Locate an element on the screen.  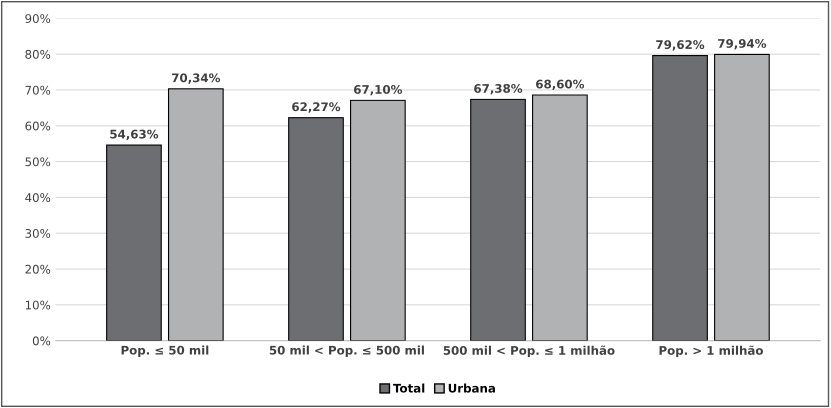
legend-label: Urbana is located at coordinates (471, 388).